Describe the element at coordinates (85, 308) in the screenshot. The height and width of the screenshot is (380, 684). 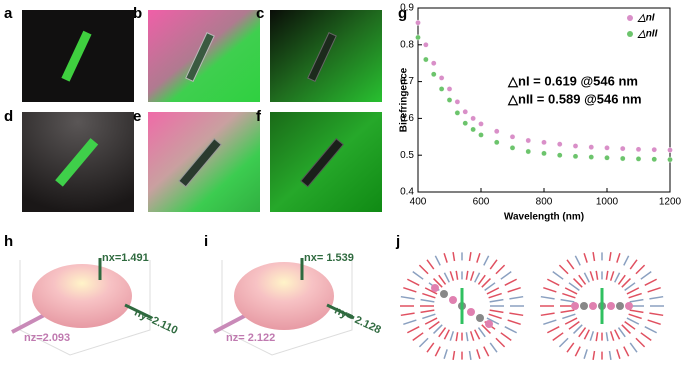
I see `box` at that location.